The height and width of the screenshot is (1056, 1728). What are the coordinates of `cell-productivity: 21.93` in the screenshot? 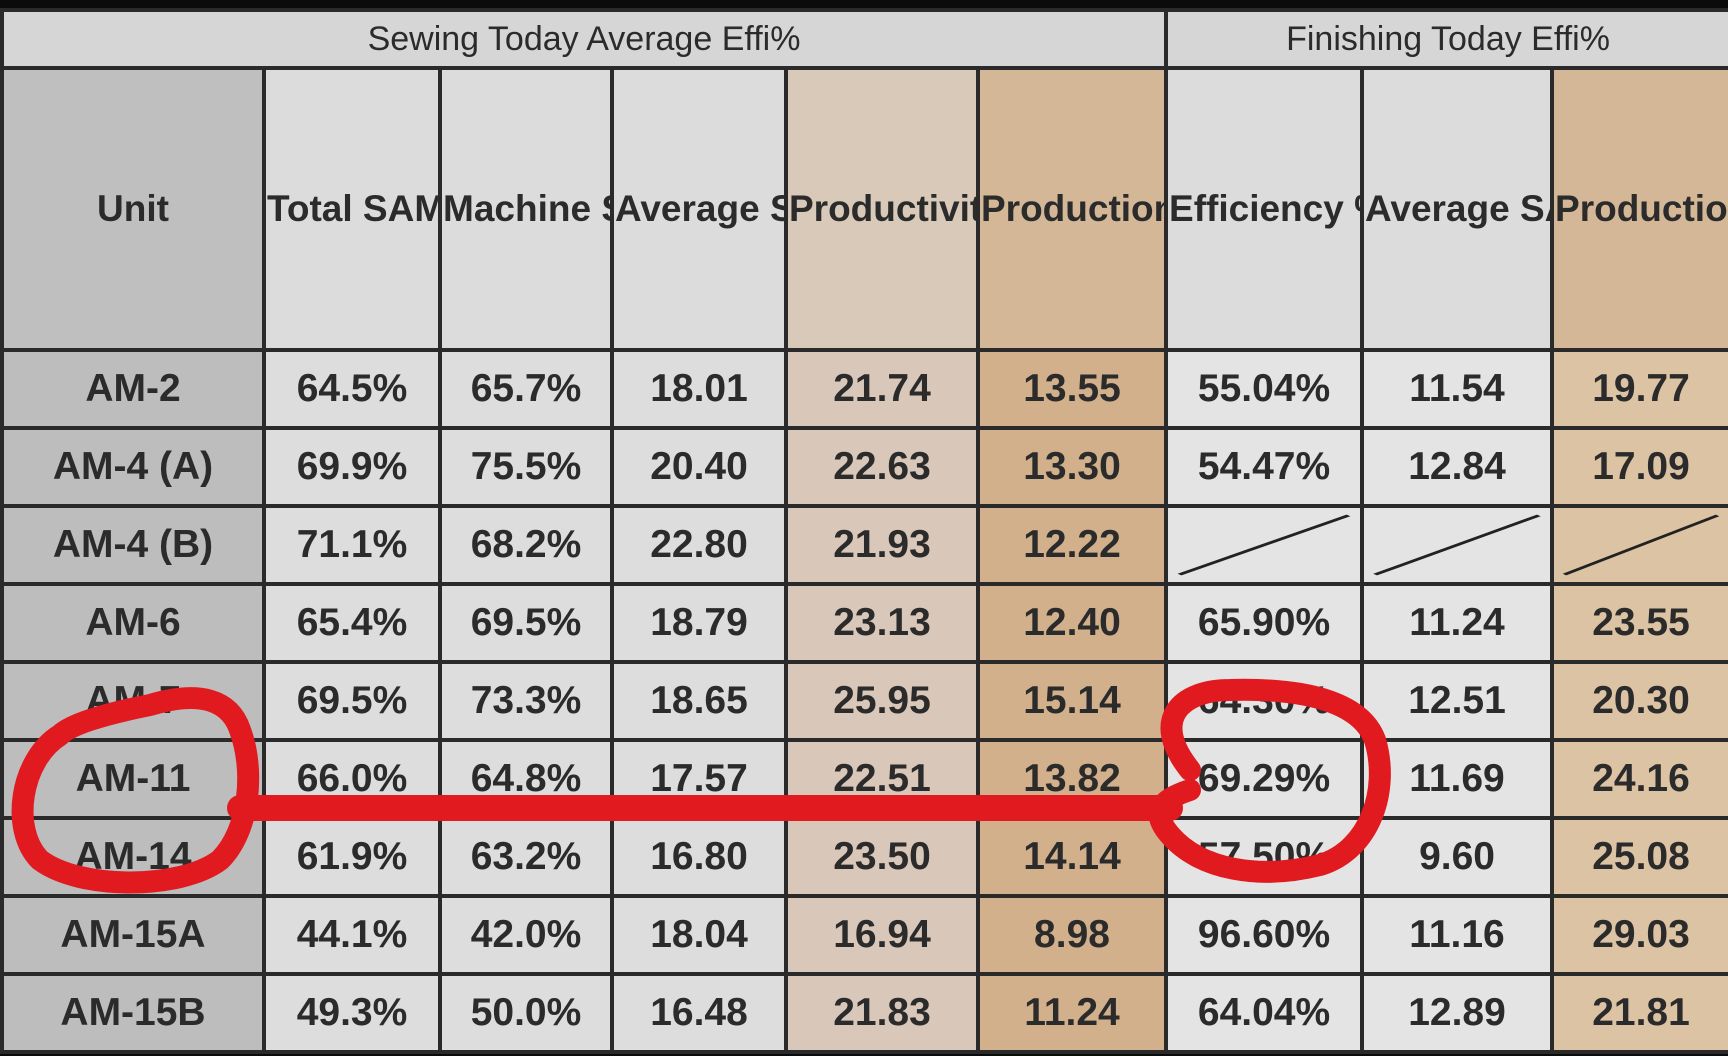 It's located at (882, 545).